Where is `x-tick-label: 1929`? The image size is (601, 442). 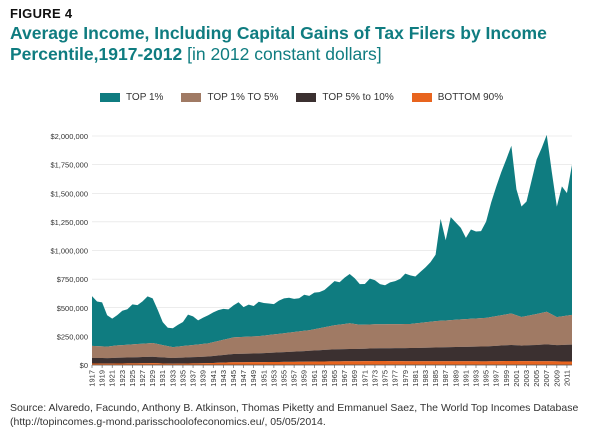
x-tick-label: 1929 is located at coordinates (152, 378).